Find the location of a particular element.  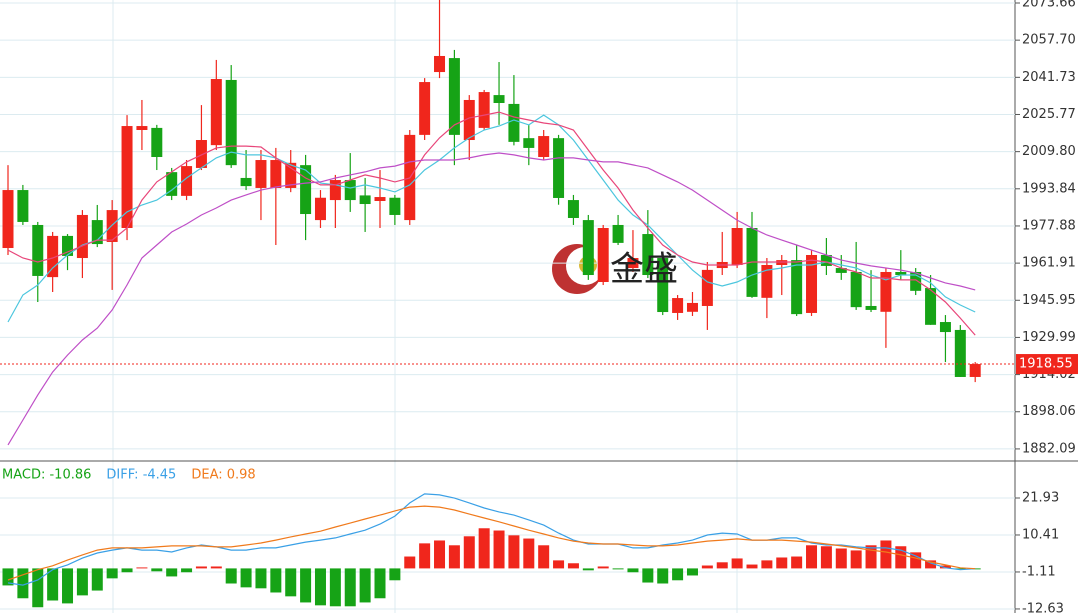

y-tick-label: 1945.95 is located at coordinates (1049, 300).